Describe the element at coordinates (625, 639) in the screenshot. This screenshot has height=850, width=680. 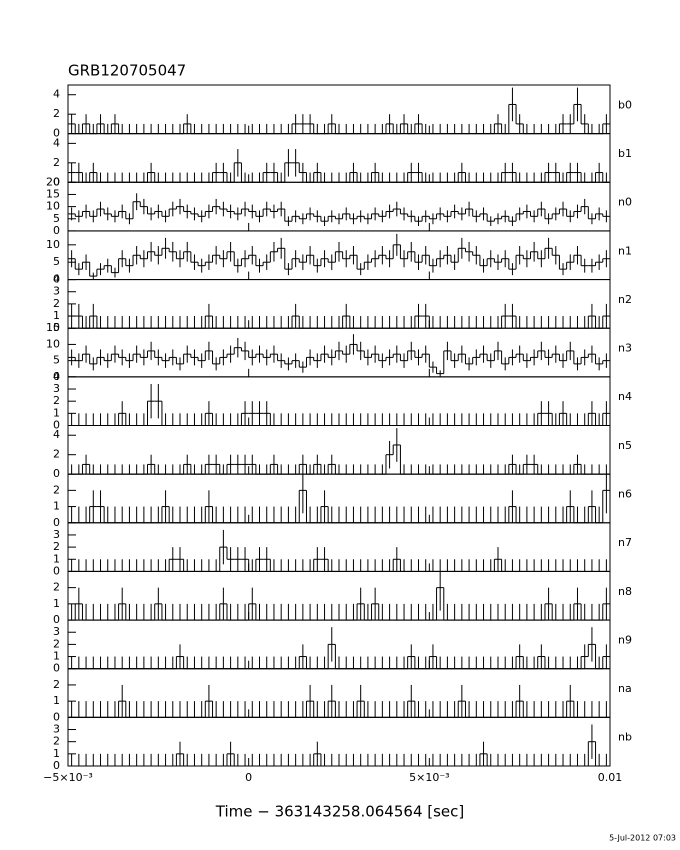
I see `panel-label: n9` at that location.